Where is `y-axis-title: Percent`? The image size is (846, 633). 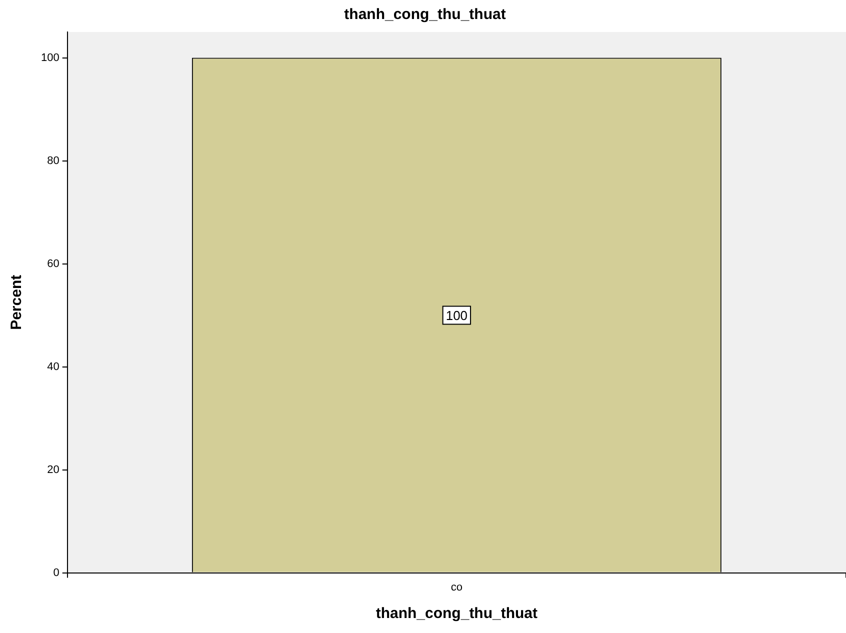 y-axis-title: Percent is located at coordinates (17, 302).